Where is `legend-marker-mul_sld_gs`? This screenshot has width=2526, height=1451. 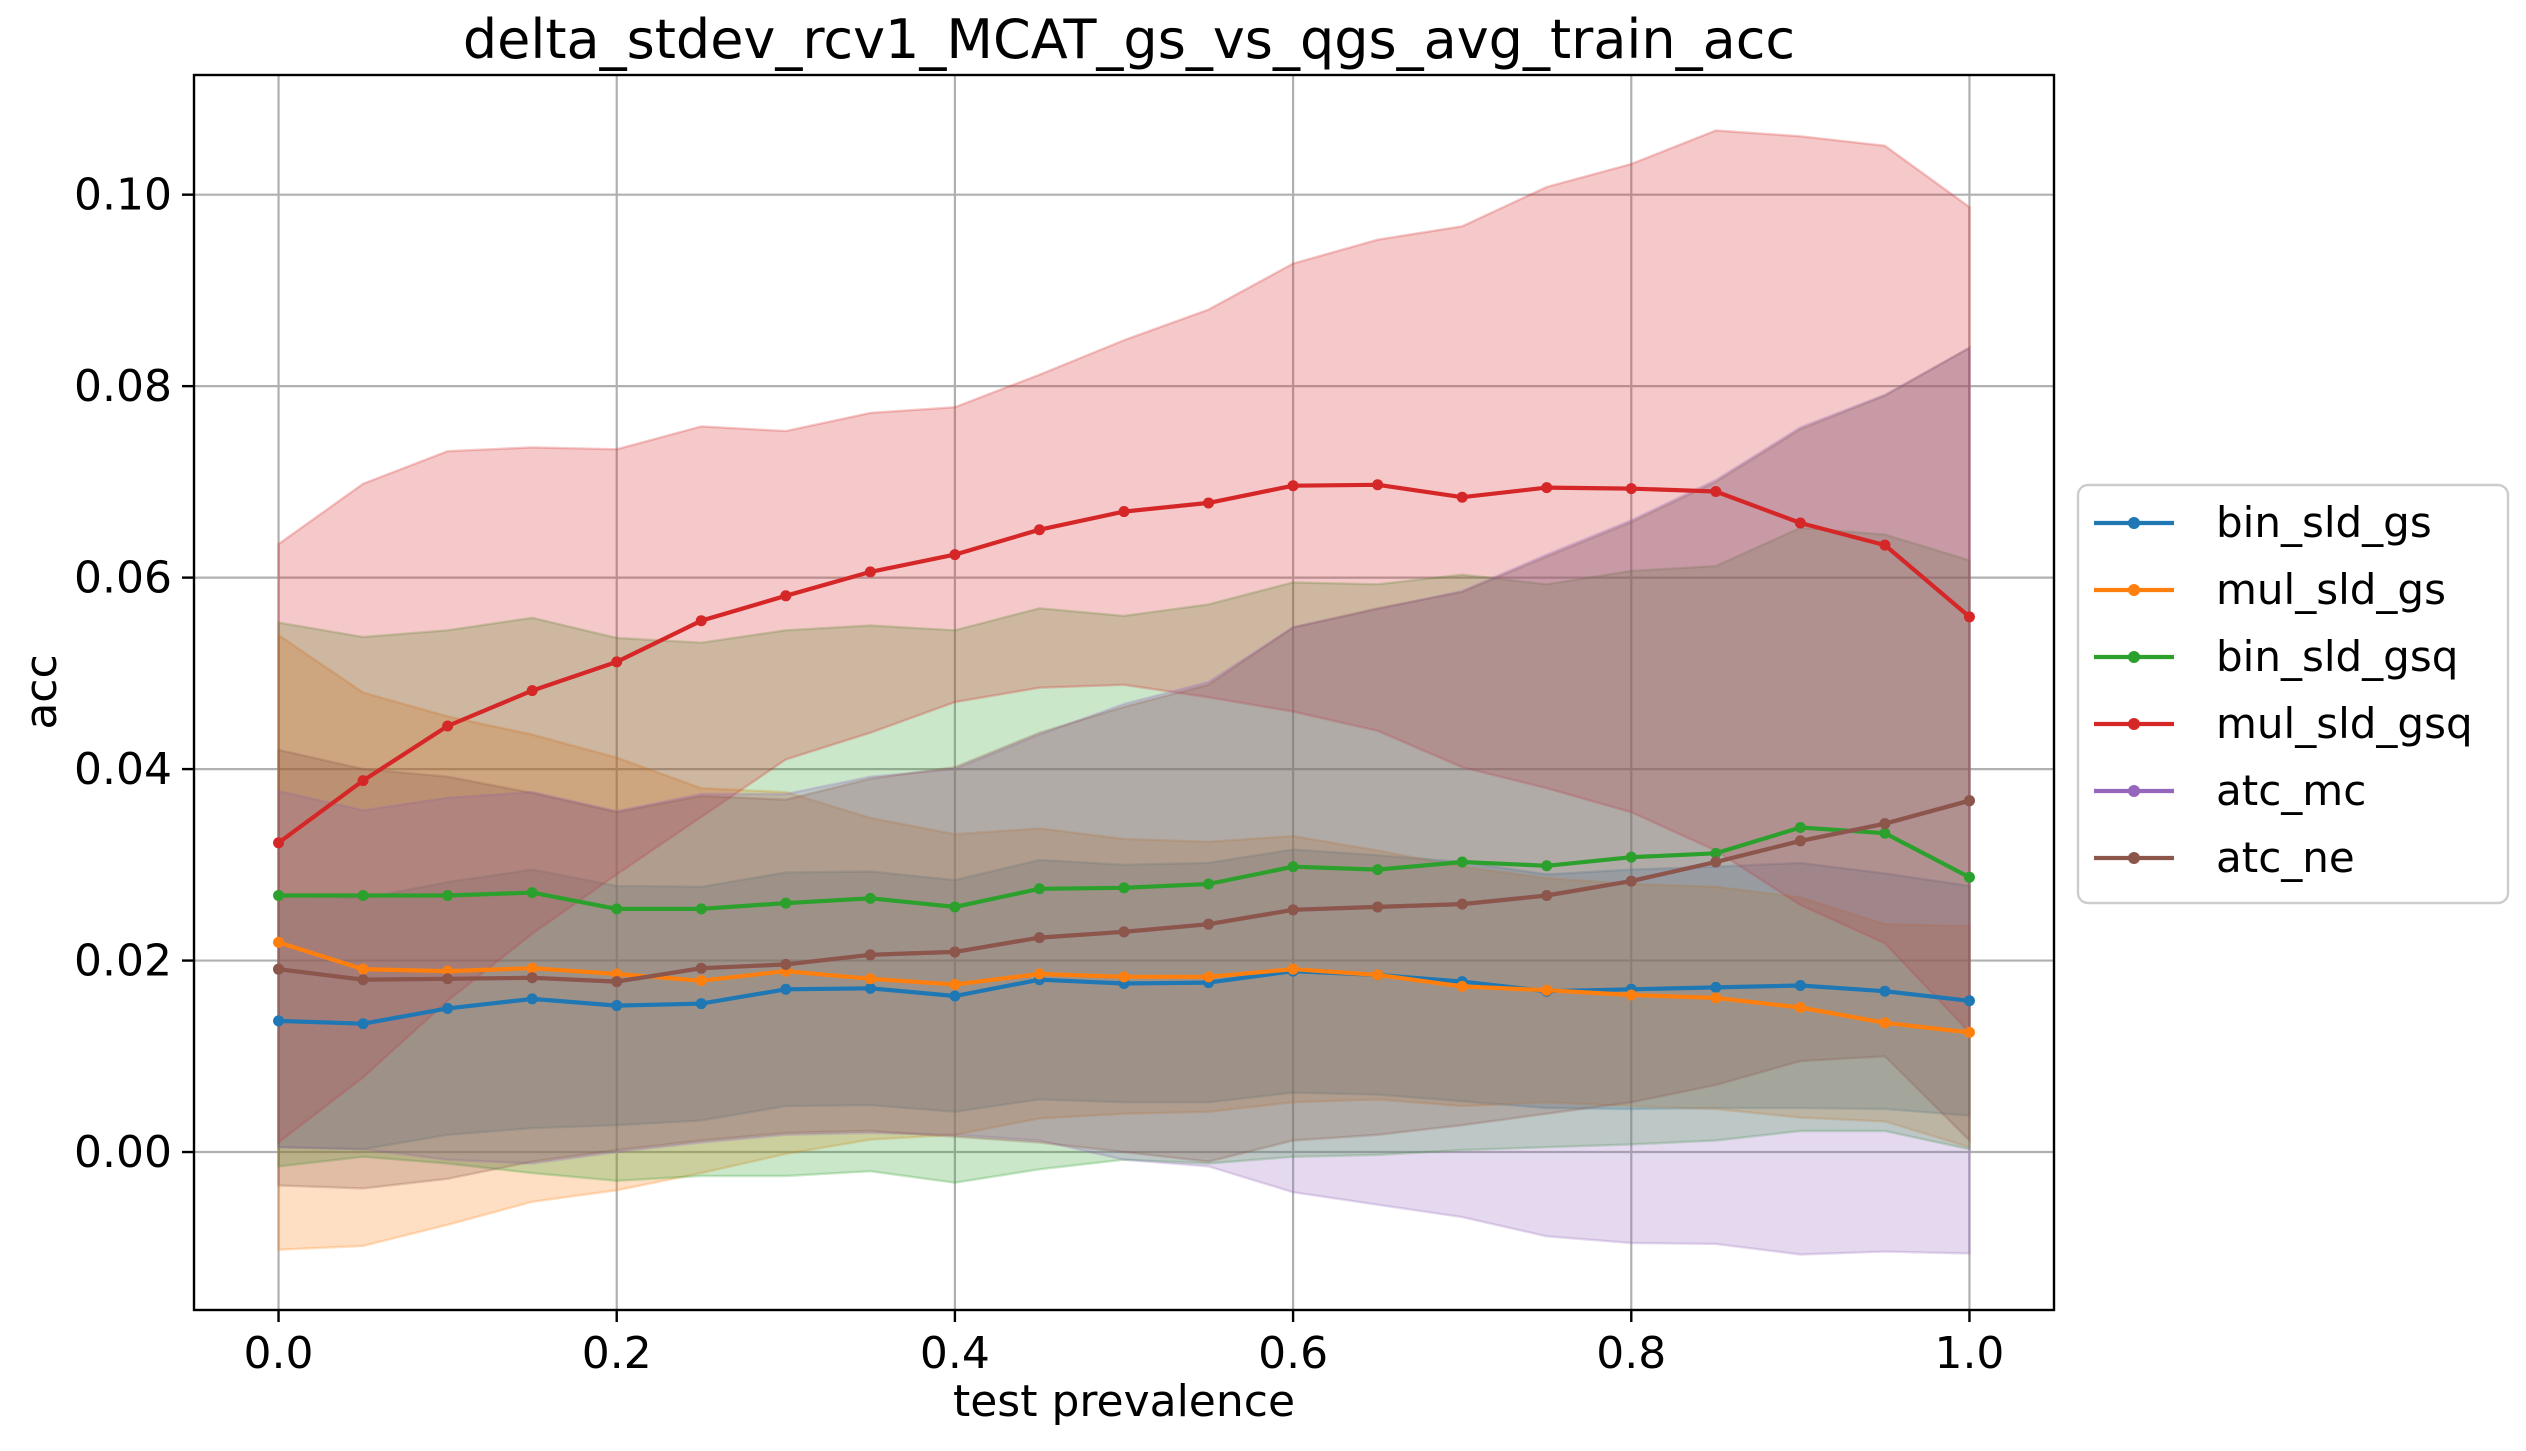 legend-marker-mul_sld_gs is located at coordinates (2134, 590).